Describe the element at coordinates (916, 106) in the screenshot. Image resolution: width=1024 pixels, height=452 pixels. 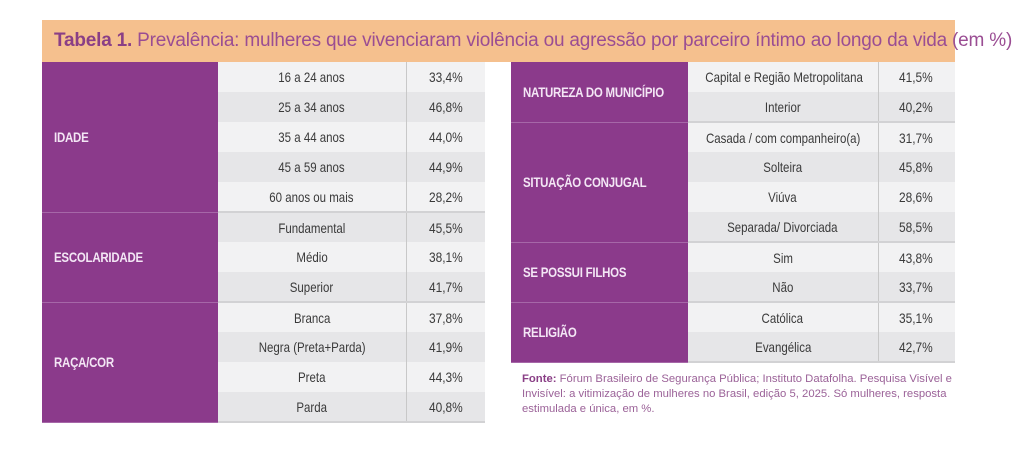
I see `percentage-value: 40,2%` at that location.